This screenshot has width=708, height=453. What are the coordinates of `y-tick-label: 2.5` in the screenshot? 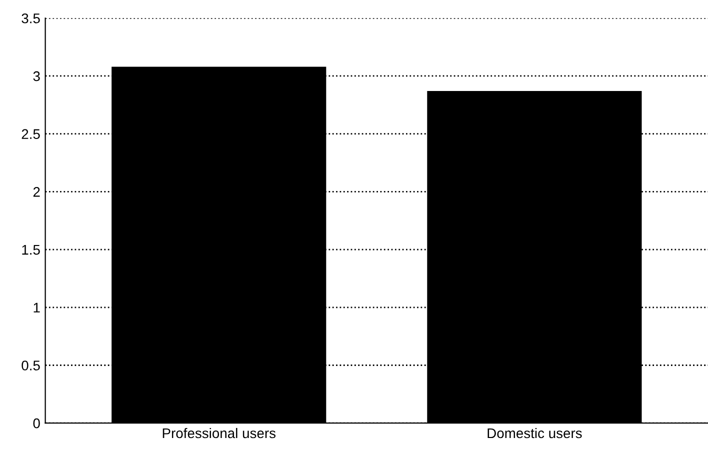 It's located at (31, 134).